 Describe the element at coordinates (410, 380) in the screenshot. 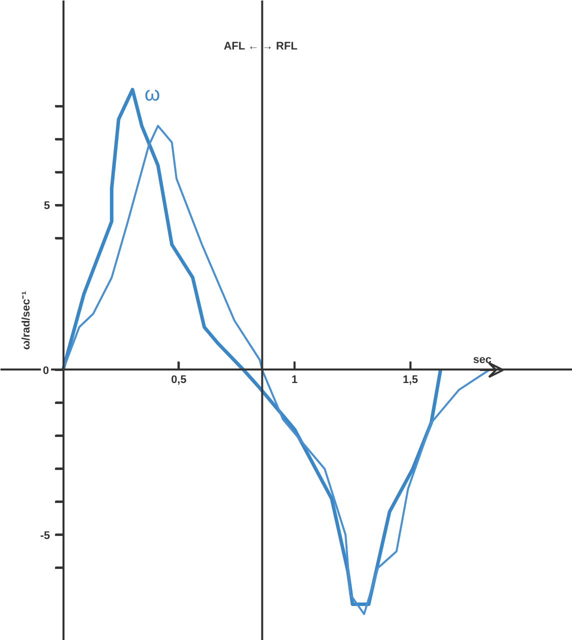

I see `x-tick-label: 1,5` at that location.